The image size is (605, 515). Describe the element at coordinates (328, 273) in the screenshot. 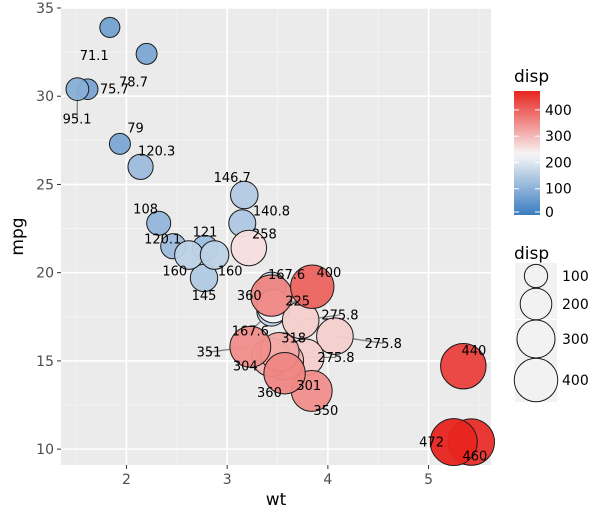

I see `point-label: 400` at that location.